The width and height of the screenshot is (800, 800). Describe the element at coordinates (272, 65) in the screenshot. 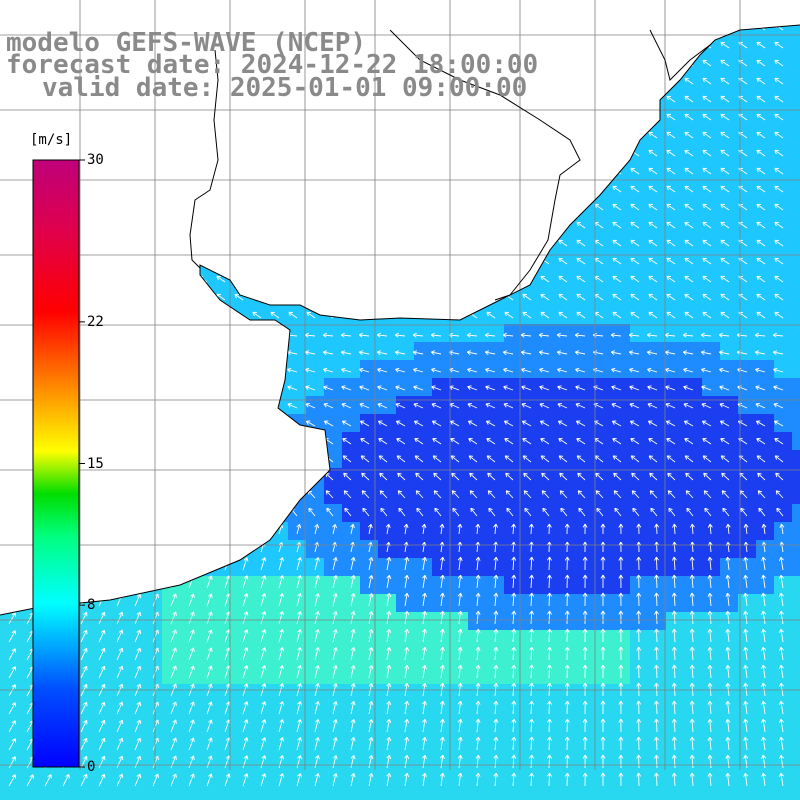

I see `forecast-date: forecast date: 2024-12-22 18:00:00` at that location.